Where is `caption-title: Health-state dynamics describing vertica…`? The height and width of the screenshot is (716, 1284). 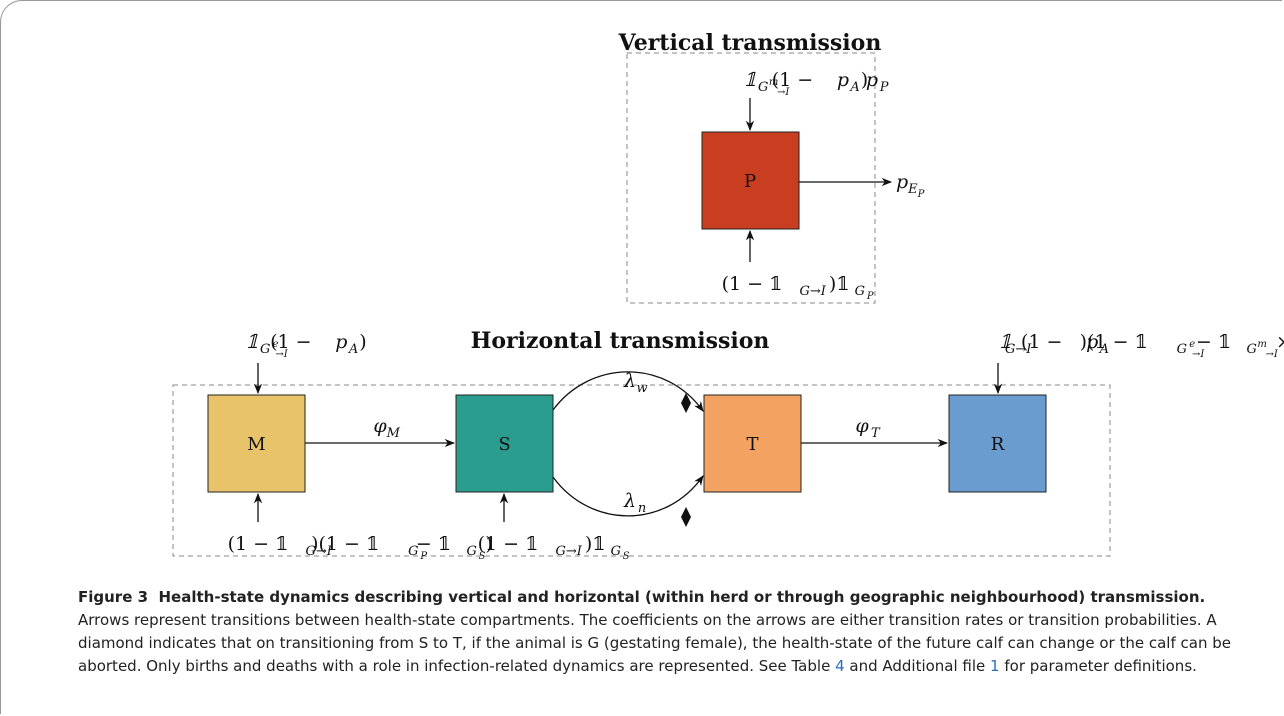 caption-title: Health-state dynamics describing vertica… is located at coordinates (682, 597).